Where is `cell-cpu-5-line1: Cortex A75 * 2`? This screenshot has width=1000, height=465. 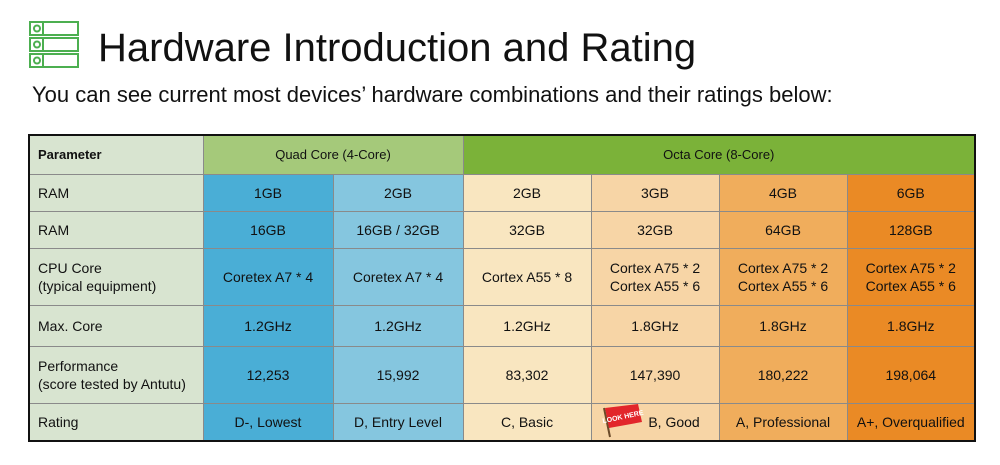 cell-cpu-5-line1: Cortex A75 * 2 is located at coordinates (783, 268).